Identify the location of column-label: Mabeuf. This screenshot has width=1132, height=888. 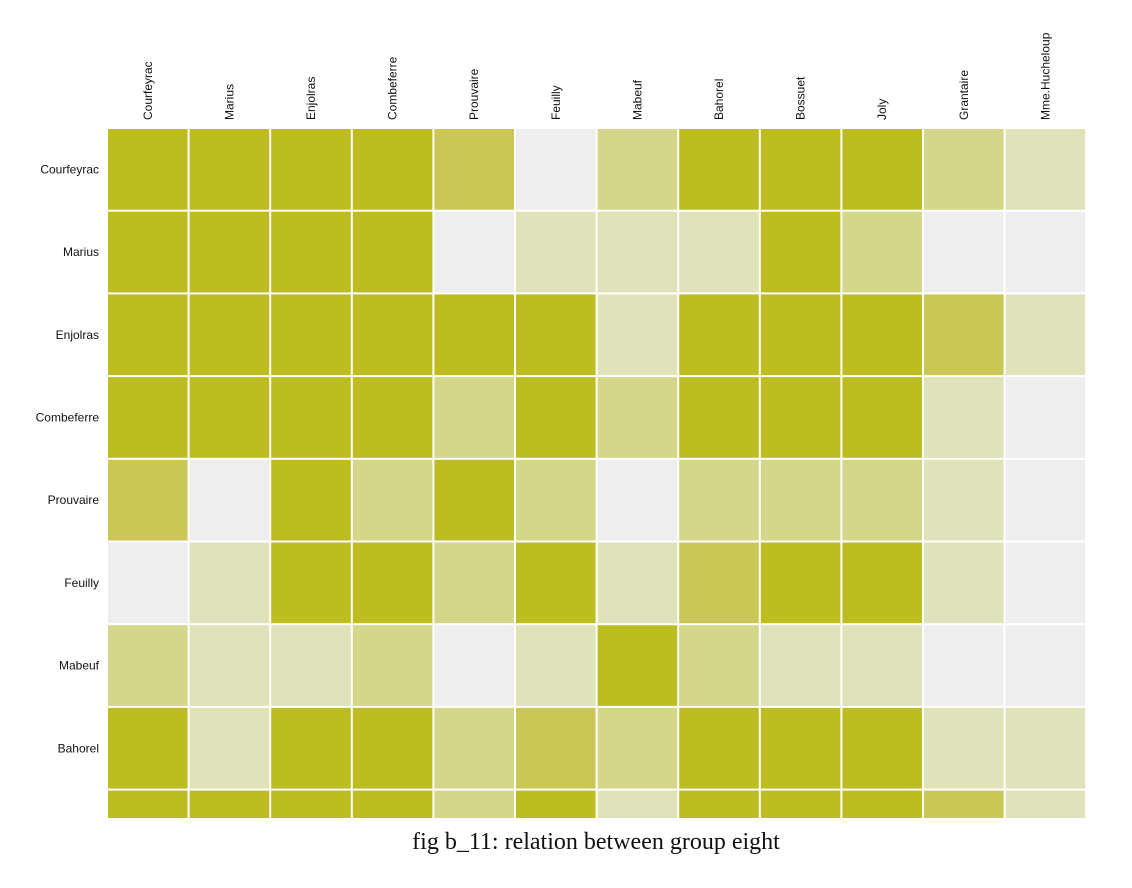
(637, 99).